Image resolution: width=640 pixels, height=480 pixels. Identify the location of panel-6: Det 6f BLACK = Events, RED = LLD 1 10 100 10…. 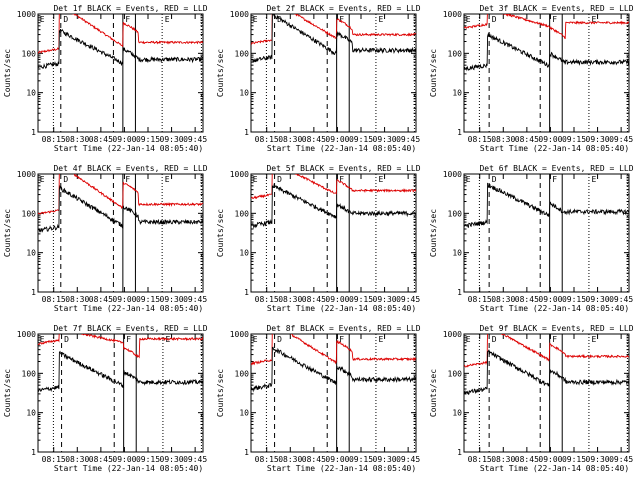
(531, 238).